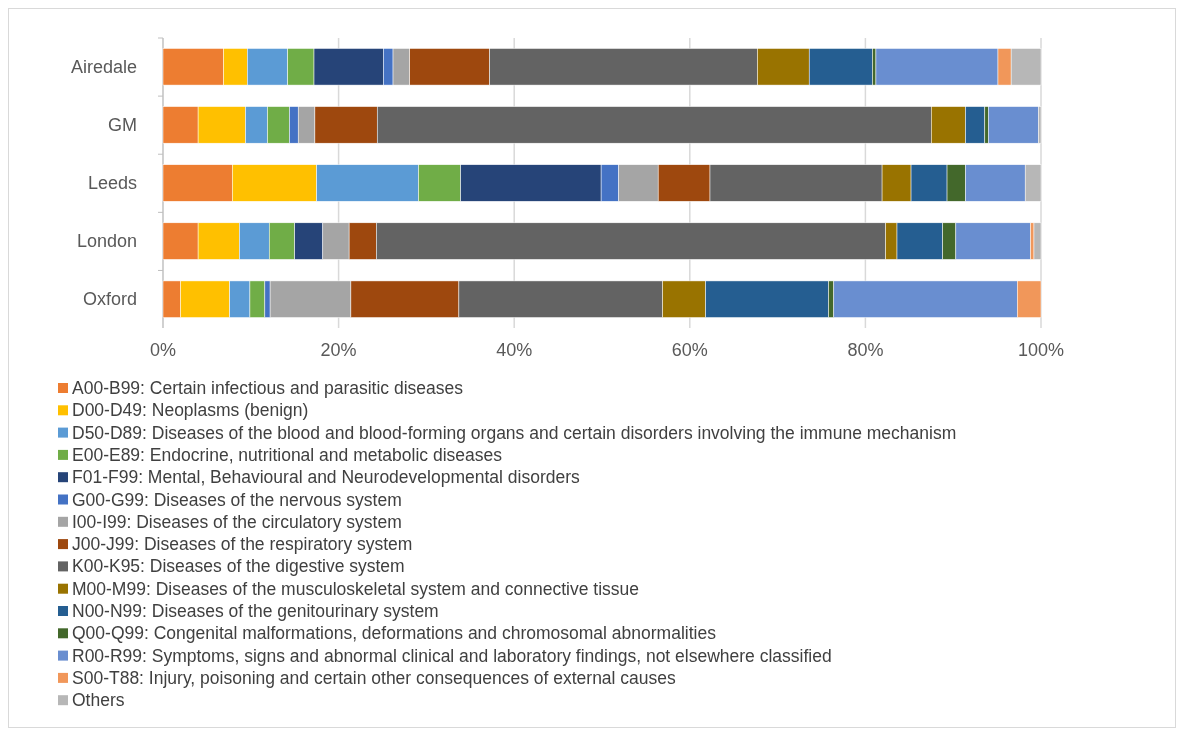  I want to click on x-tick-label: 20%, so click(338, 350).